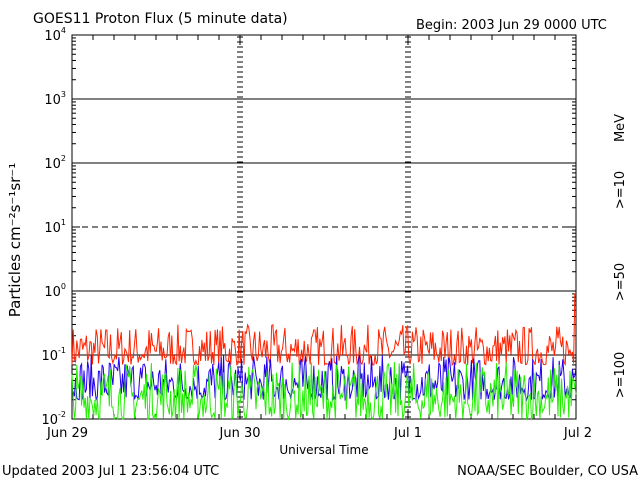  I want to click on x-tick-labels: Jun 29 Jun 30 Jul 1 Jul 2, so click(319, 433).